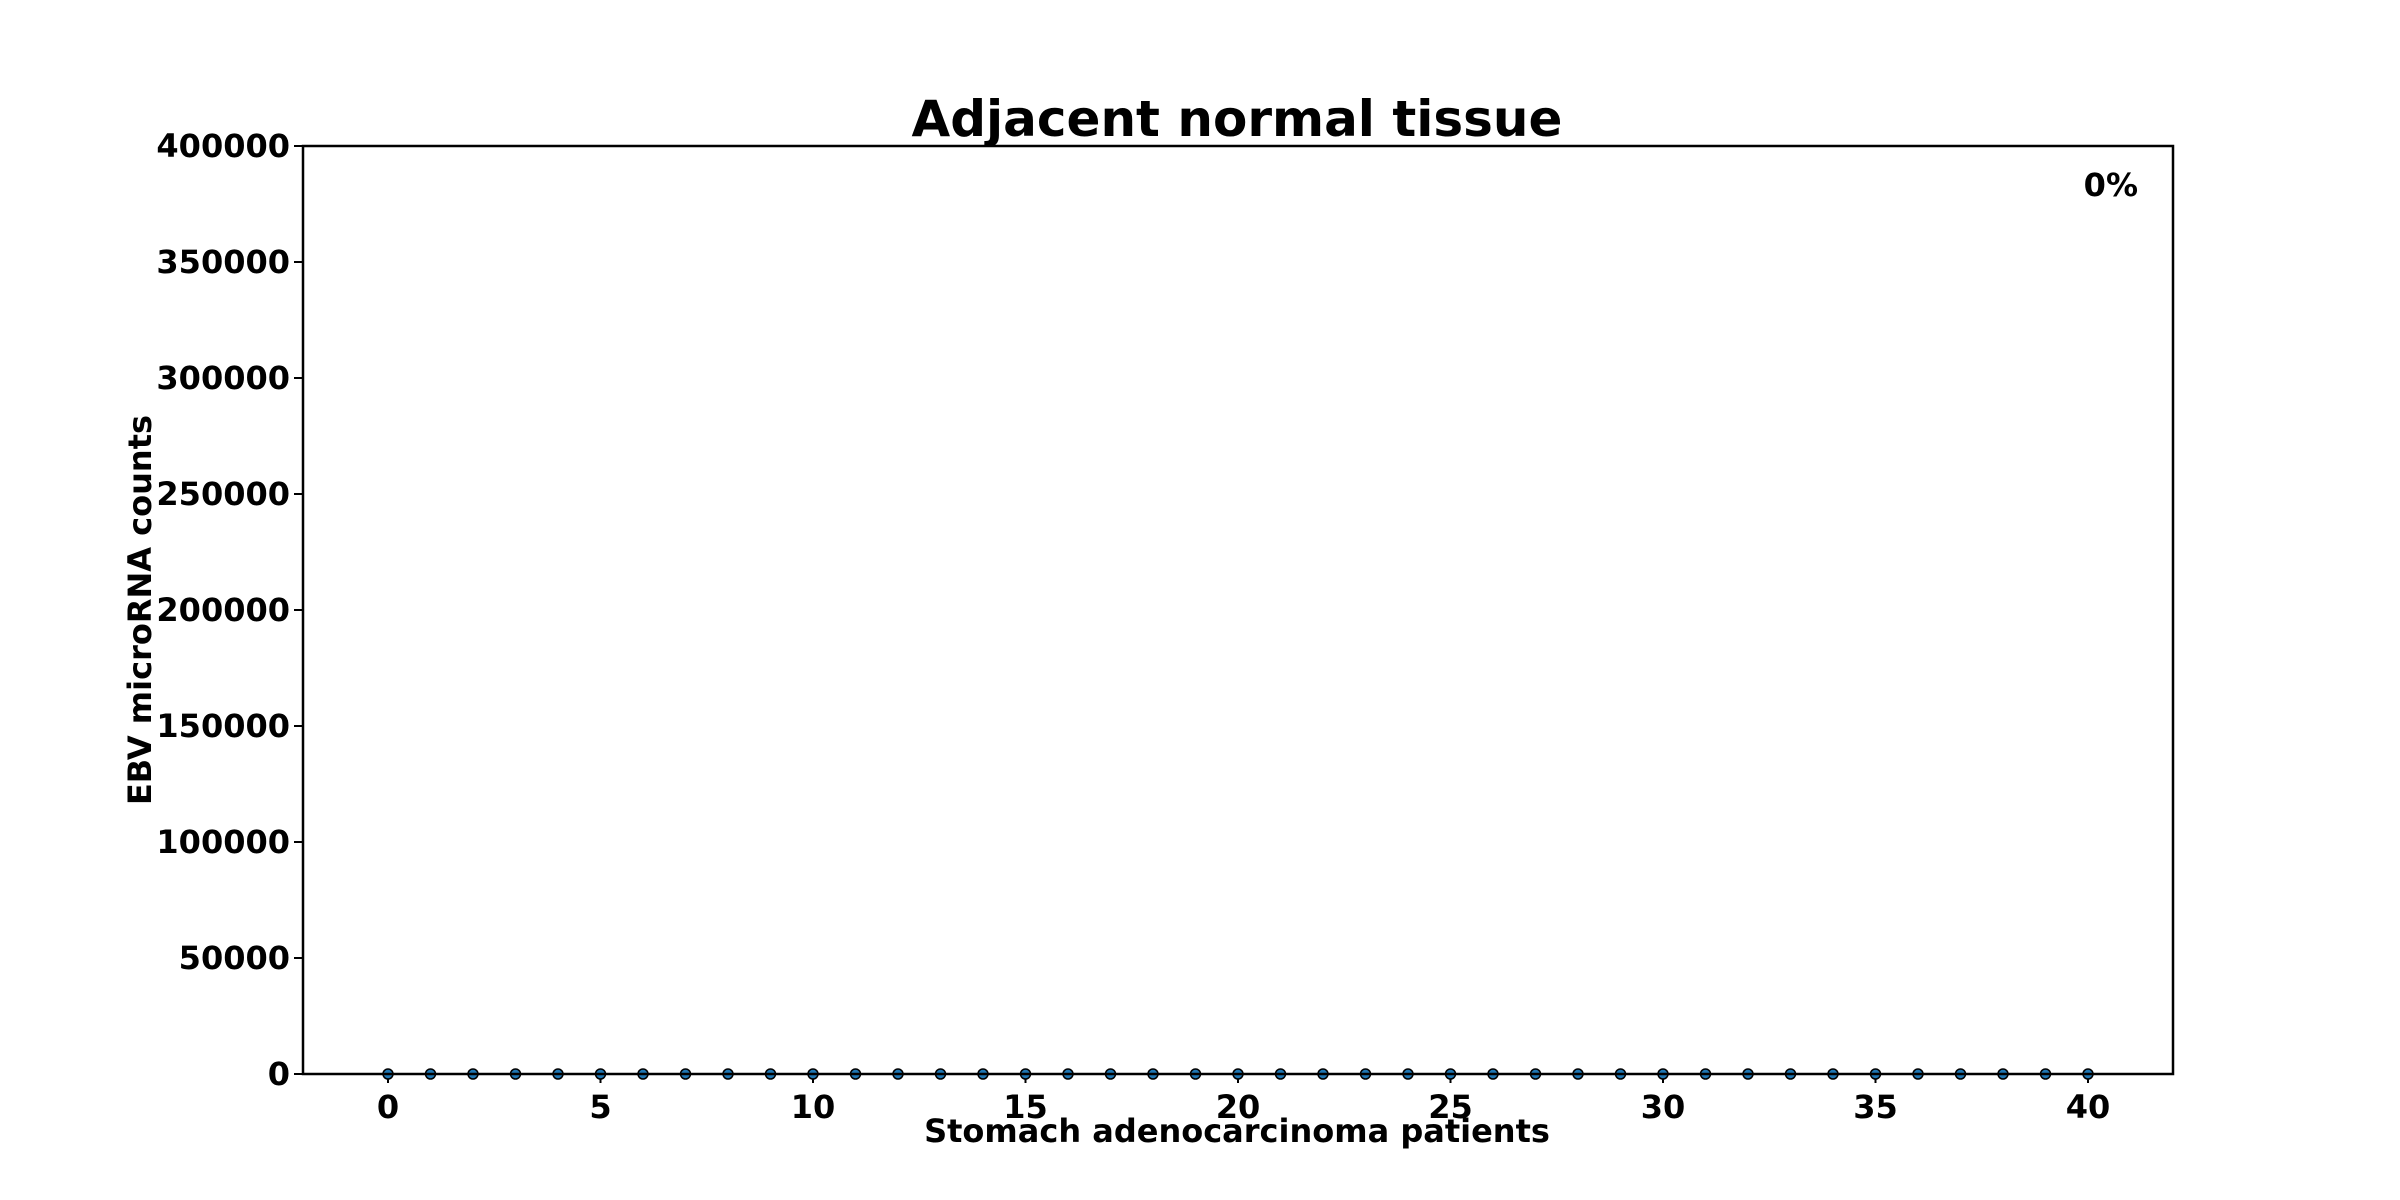  What do you see at coordinates (388, 1107) in the screenshot?
I see `x-tick-label: 0` at bounding box center [388, 1107].